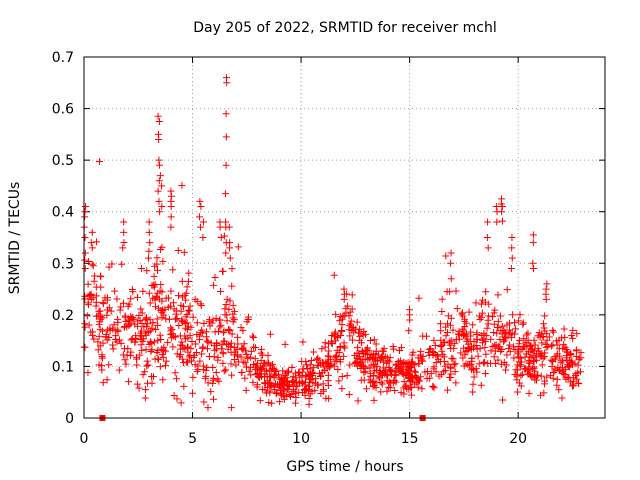  I want to click on y-tick-label: 0, so click(69, 419).